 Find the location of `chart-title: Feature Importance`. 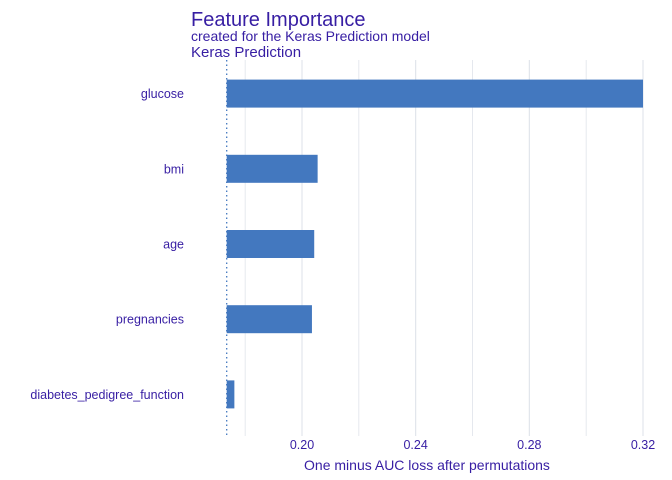

chart-title: Feature Importance is located at coordinates (278, 20).